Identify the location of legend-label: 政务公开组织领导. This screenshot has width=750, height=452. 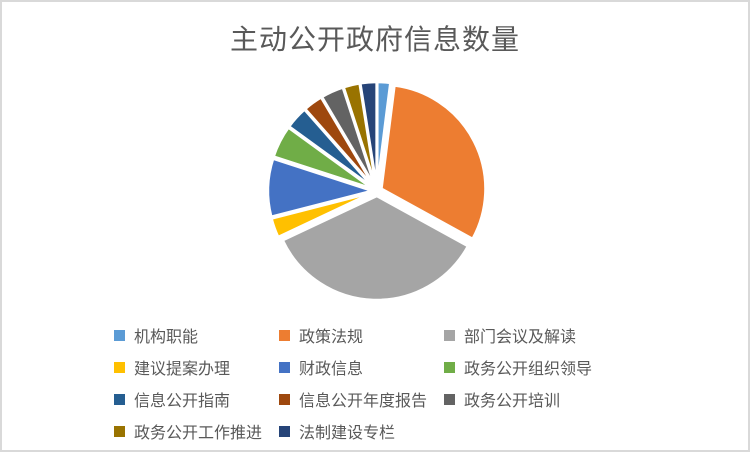
(528, 369).